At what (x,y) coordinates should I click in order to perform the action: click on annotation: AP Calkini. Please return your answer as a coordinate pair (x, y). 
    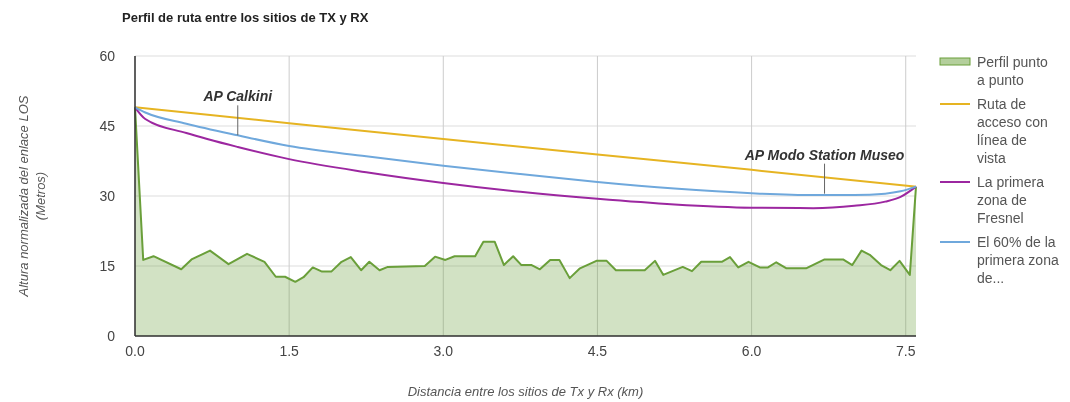
    Looking at the image, I should click on (238, 96).